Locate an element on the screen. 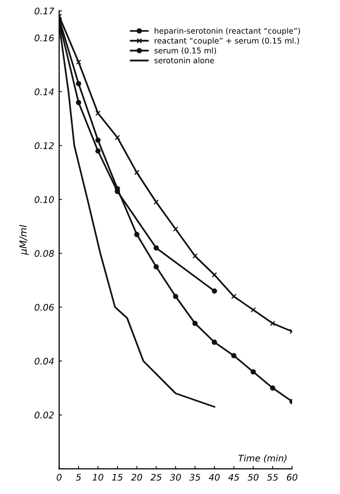 This screenshot has width=340, height=494. y-tick-label: 0.06 is located at coordinates (44, 307).